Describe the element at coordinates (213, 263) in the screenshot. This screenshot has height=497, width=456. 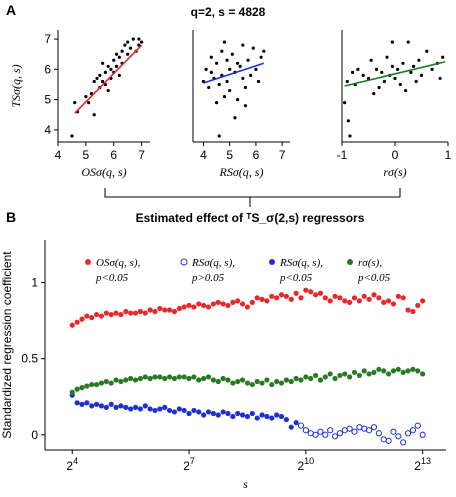
I see `legend-label: RSσ(q, s),` at that location.